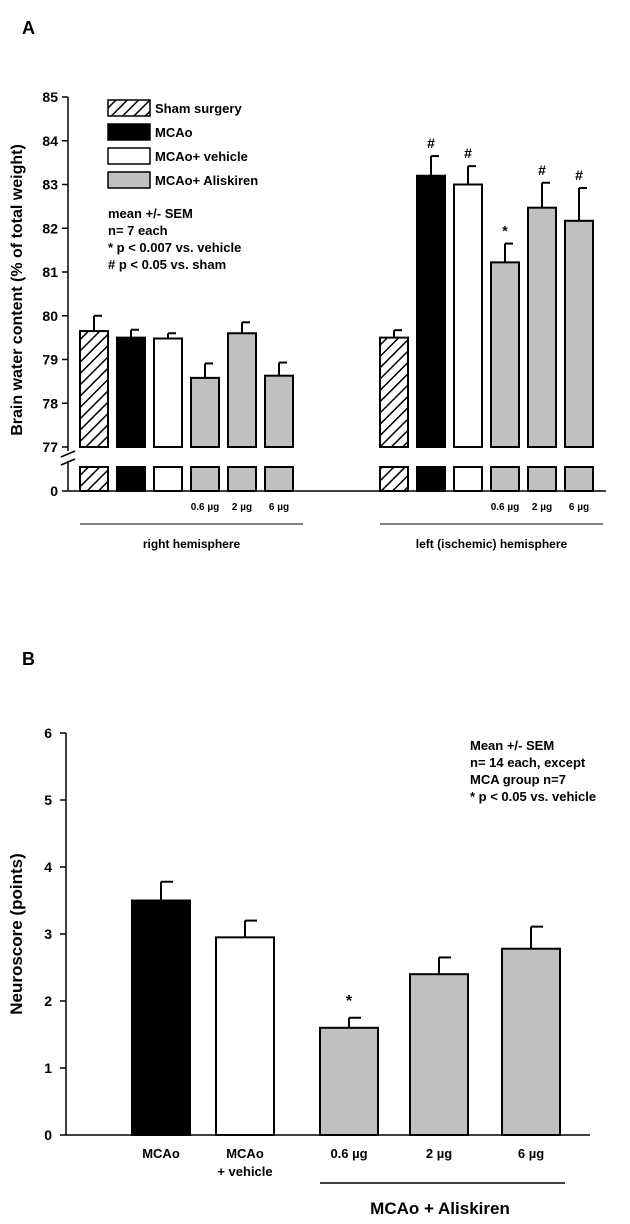 This screenshot has height=1224, width=630. Describe the element at coordinates (50, 360) in the screenshot. I see `y-tick-label-a: 79` at that location.